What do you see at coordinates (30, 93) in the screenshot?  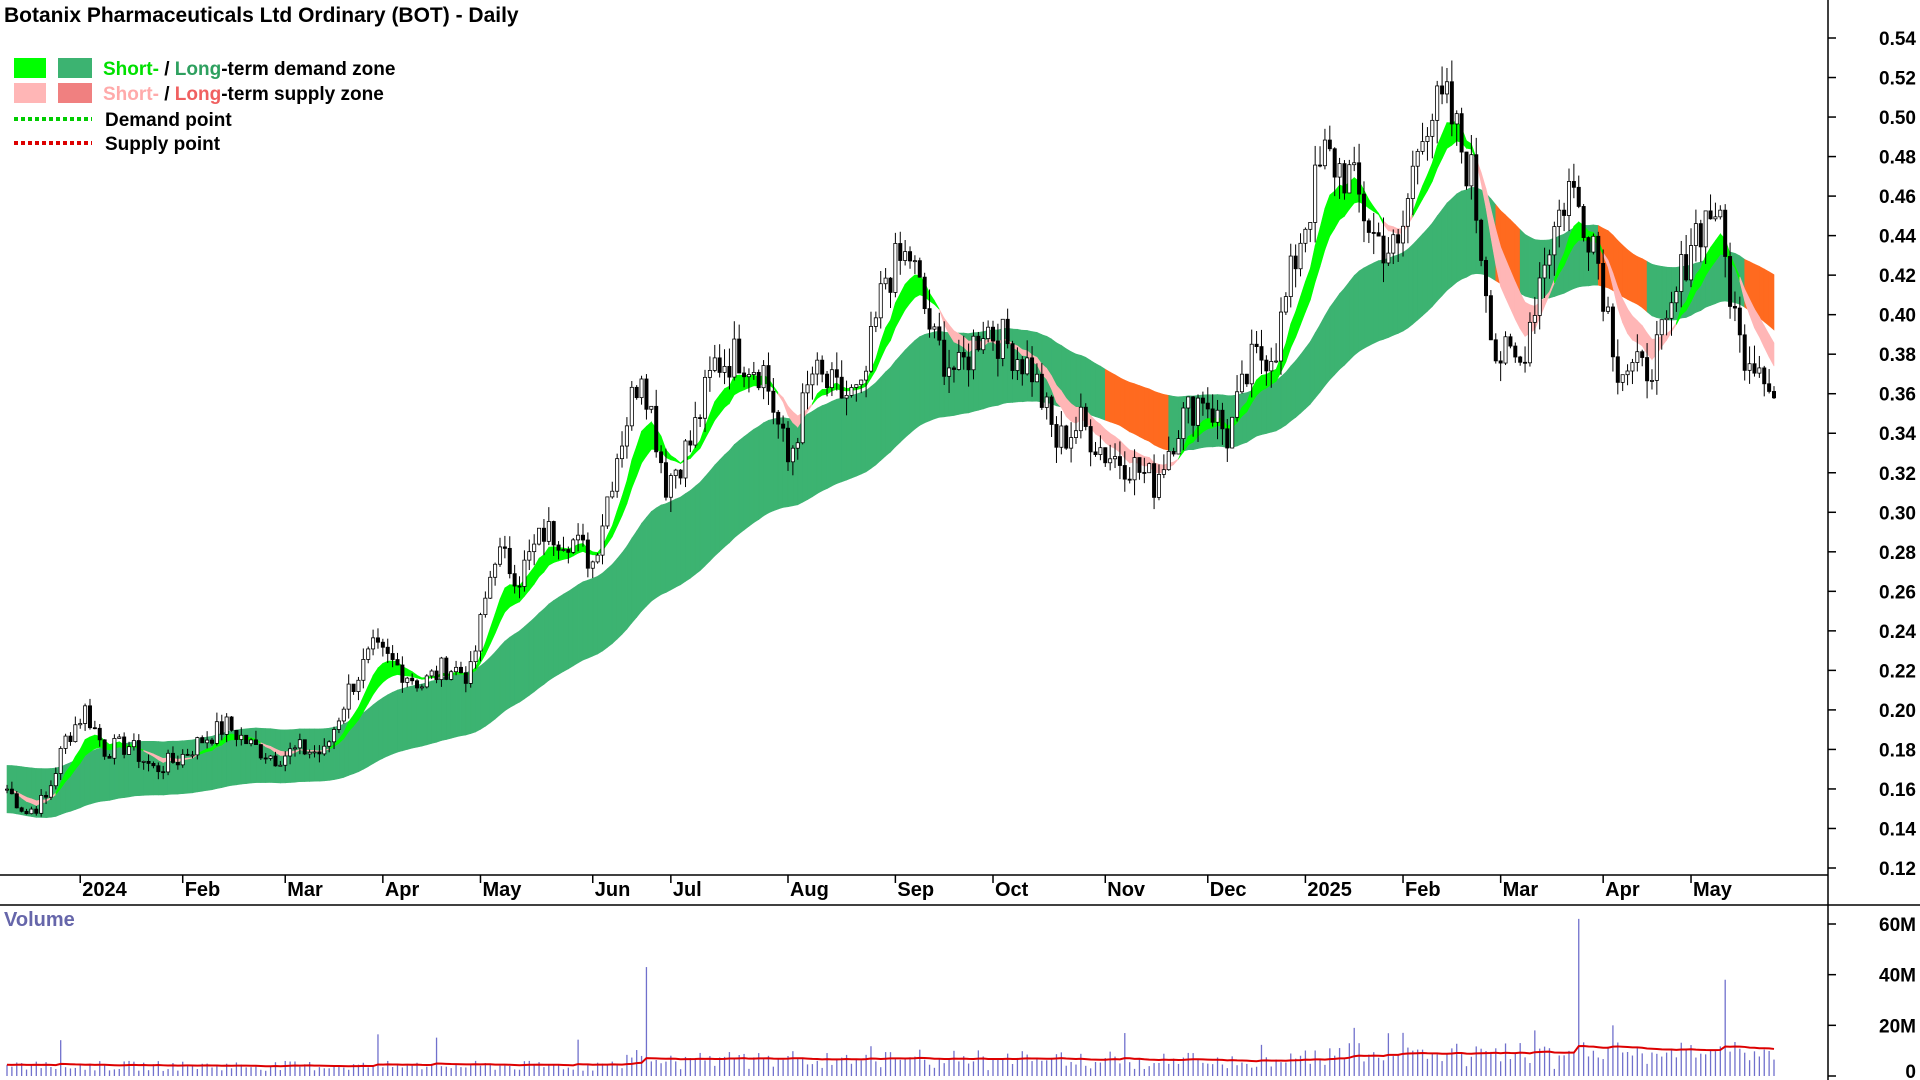 I see `legend-short-supply-swatch` at bounding box center [30, 93].